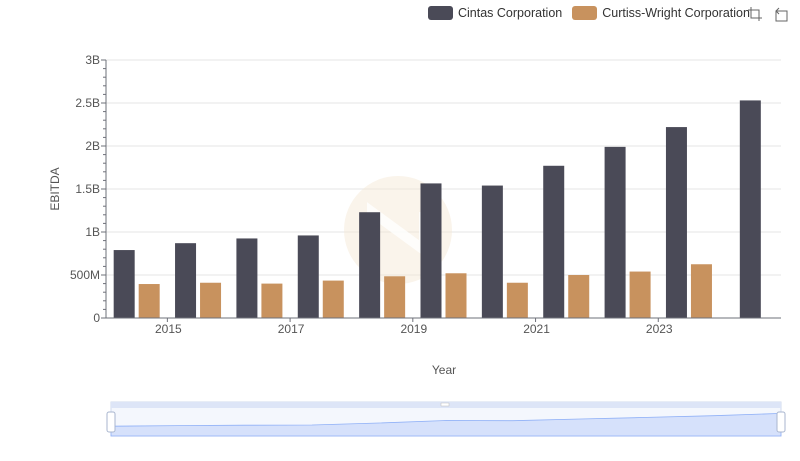 The height and width of the screenshot is (461, 800). What do you see at coordinates (517, 300) in the screenshot?
I see `bar-curtiss-wright-2020` at bounding box center [517, 300].